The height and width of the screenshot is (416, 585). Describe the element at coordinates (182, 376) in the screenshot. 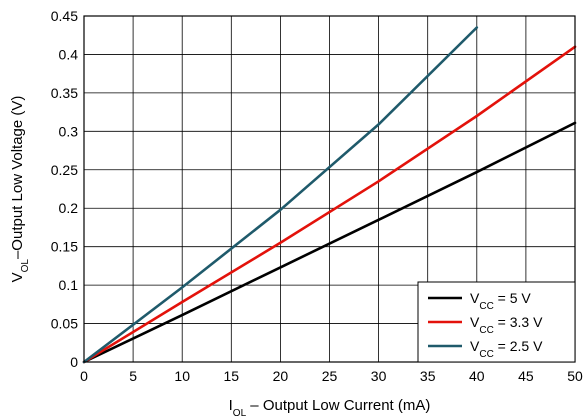

I see `x-tick-label: 10` at that location.